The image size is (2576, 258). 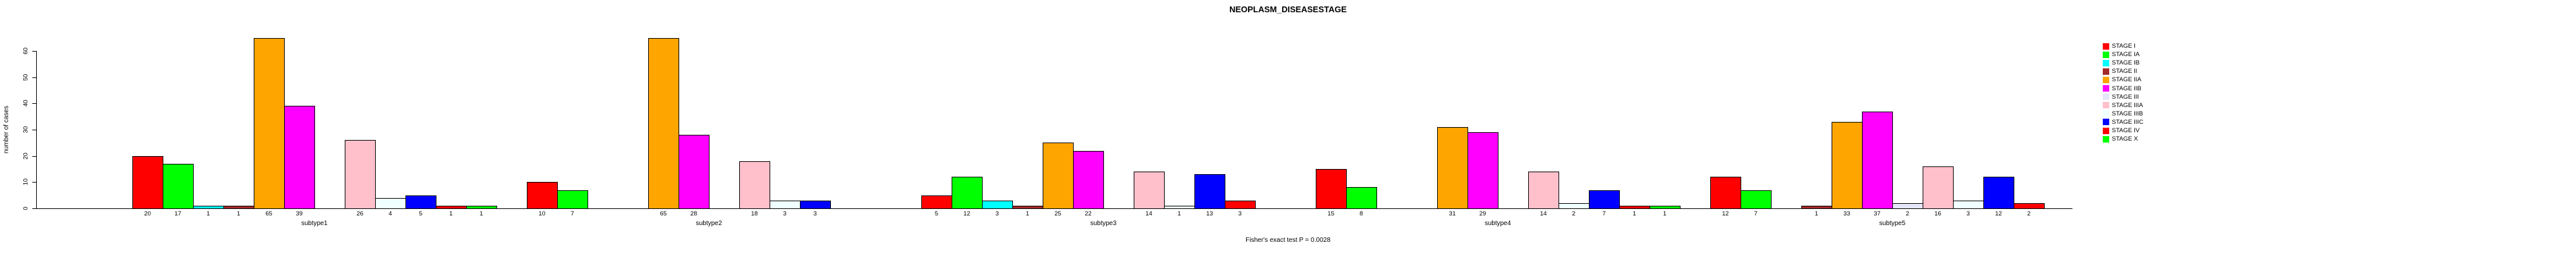 What do you see at coordinates (360, 213) in the screenshot?
I see `bar-value-label: 26` at bounding box center [360, 213].